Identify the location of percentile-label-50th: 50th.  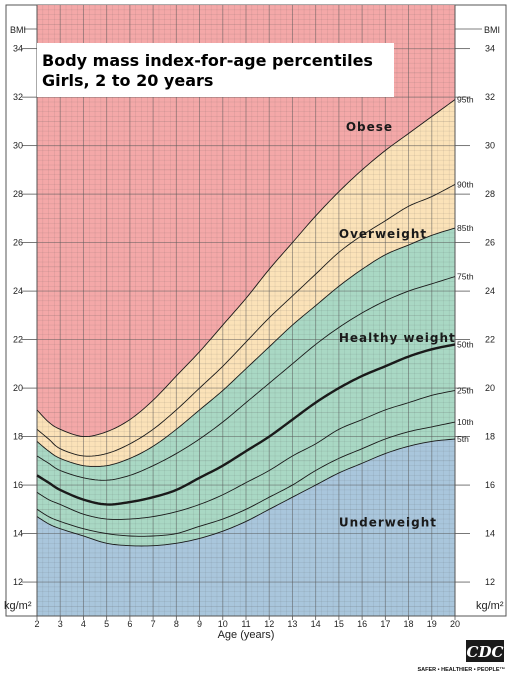
(465, 344).